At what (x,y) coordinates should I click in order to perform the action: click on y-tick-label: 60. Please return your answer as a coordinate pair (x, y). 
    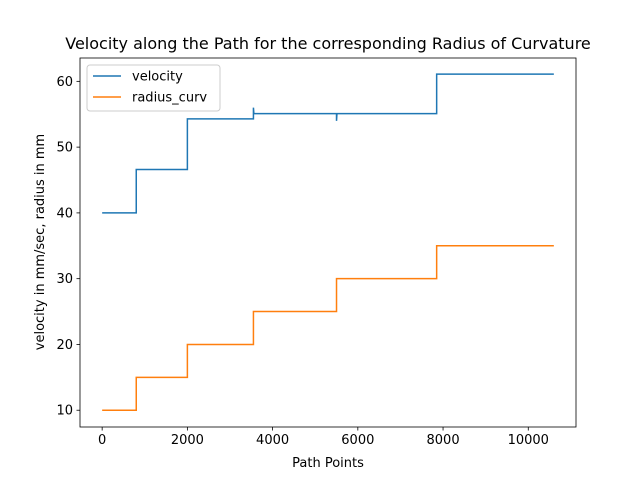
    Looking at the image, I should click on (64, 82).